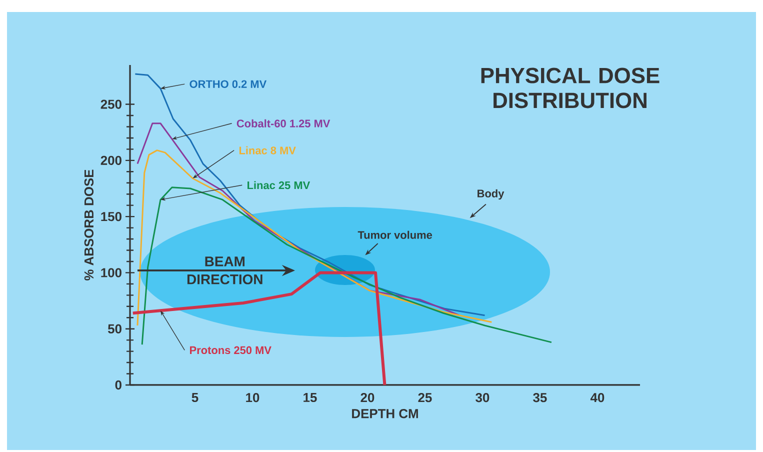  I want to click on line-series, so click(258, 328).